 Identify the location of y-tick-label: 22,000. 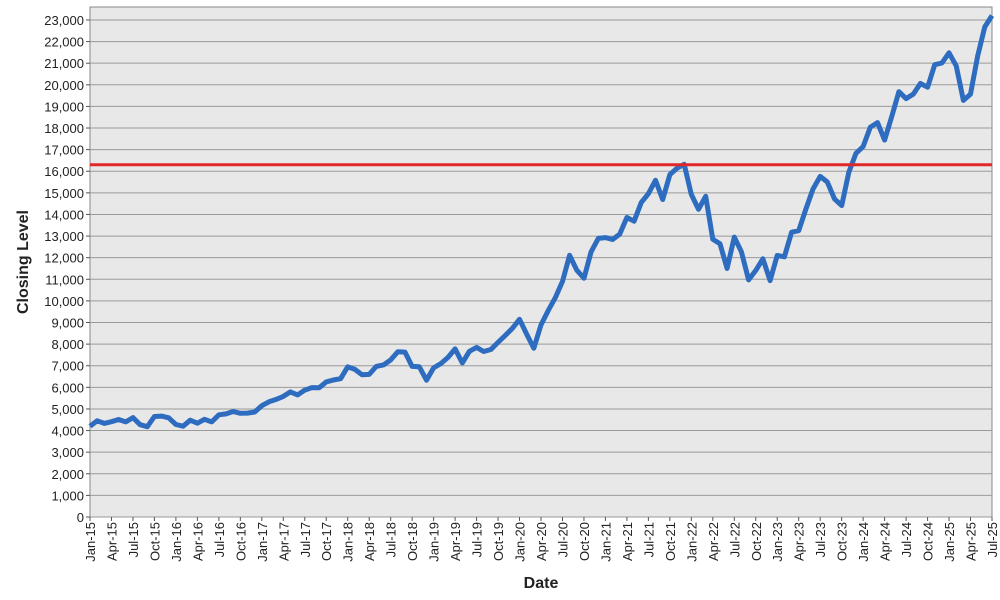
(64, 42).